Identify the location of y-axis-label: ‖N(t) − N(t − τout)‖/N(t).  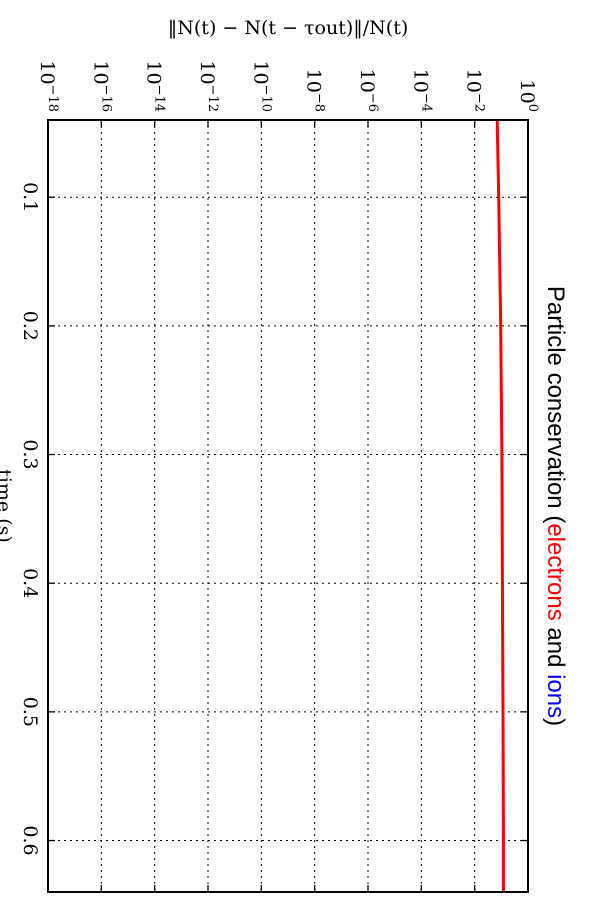
(288, 28).